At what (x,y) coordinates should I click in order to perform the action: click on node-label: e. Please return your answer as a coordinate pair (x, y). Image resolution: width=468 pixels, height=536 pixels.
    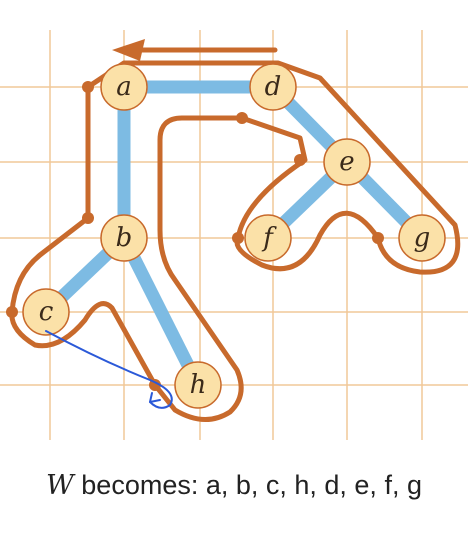
    Looking at the image, I should click on (346, 162).